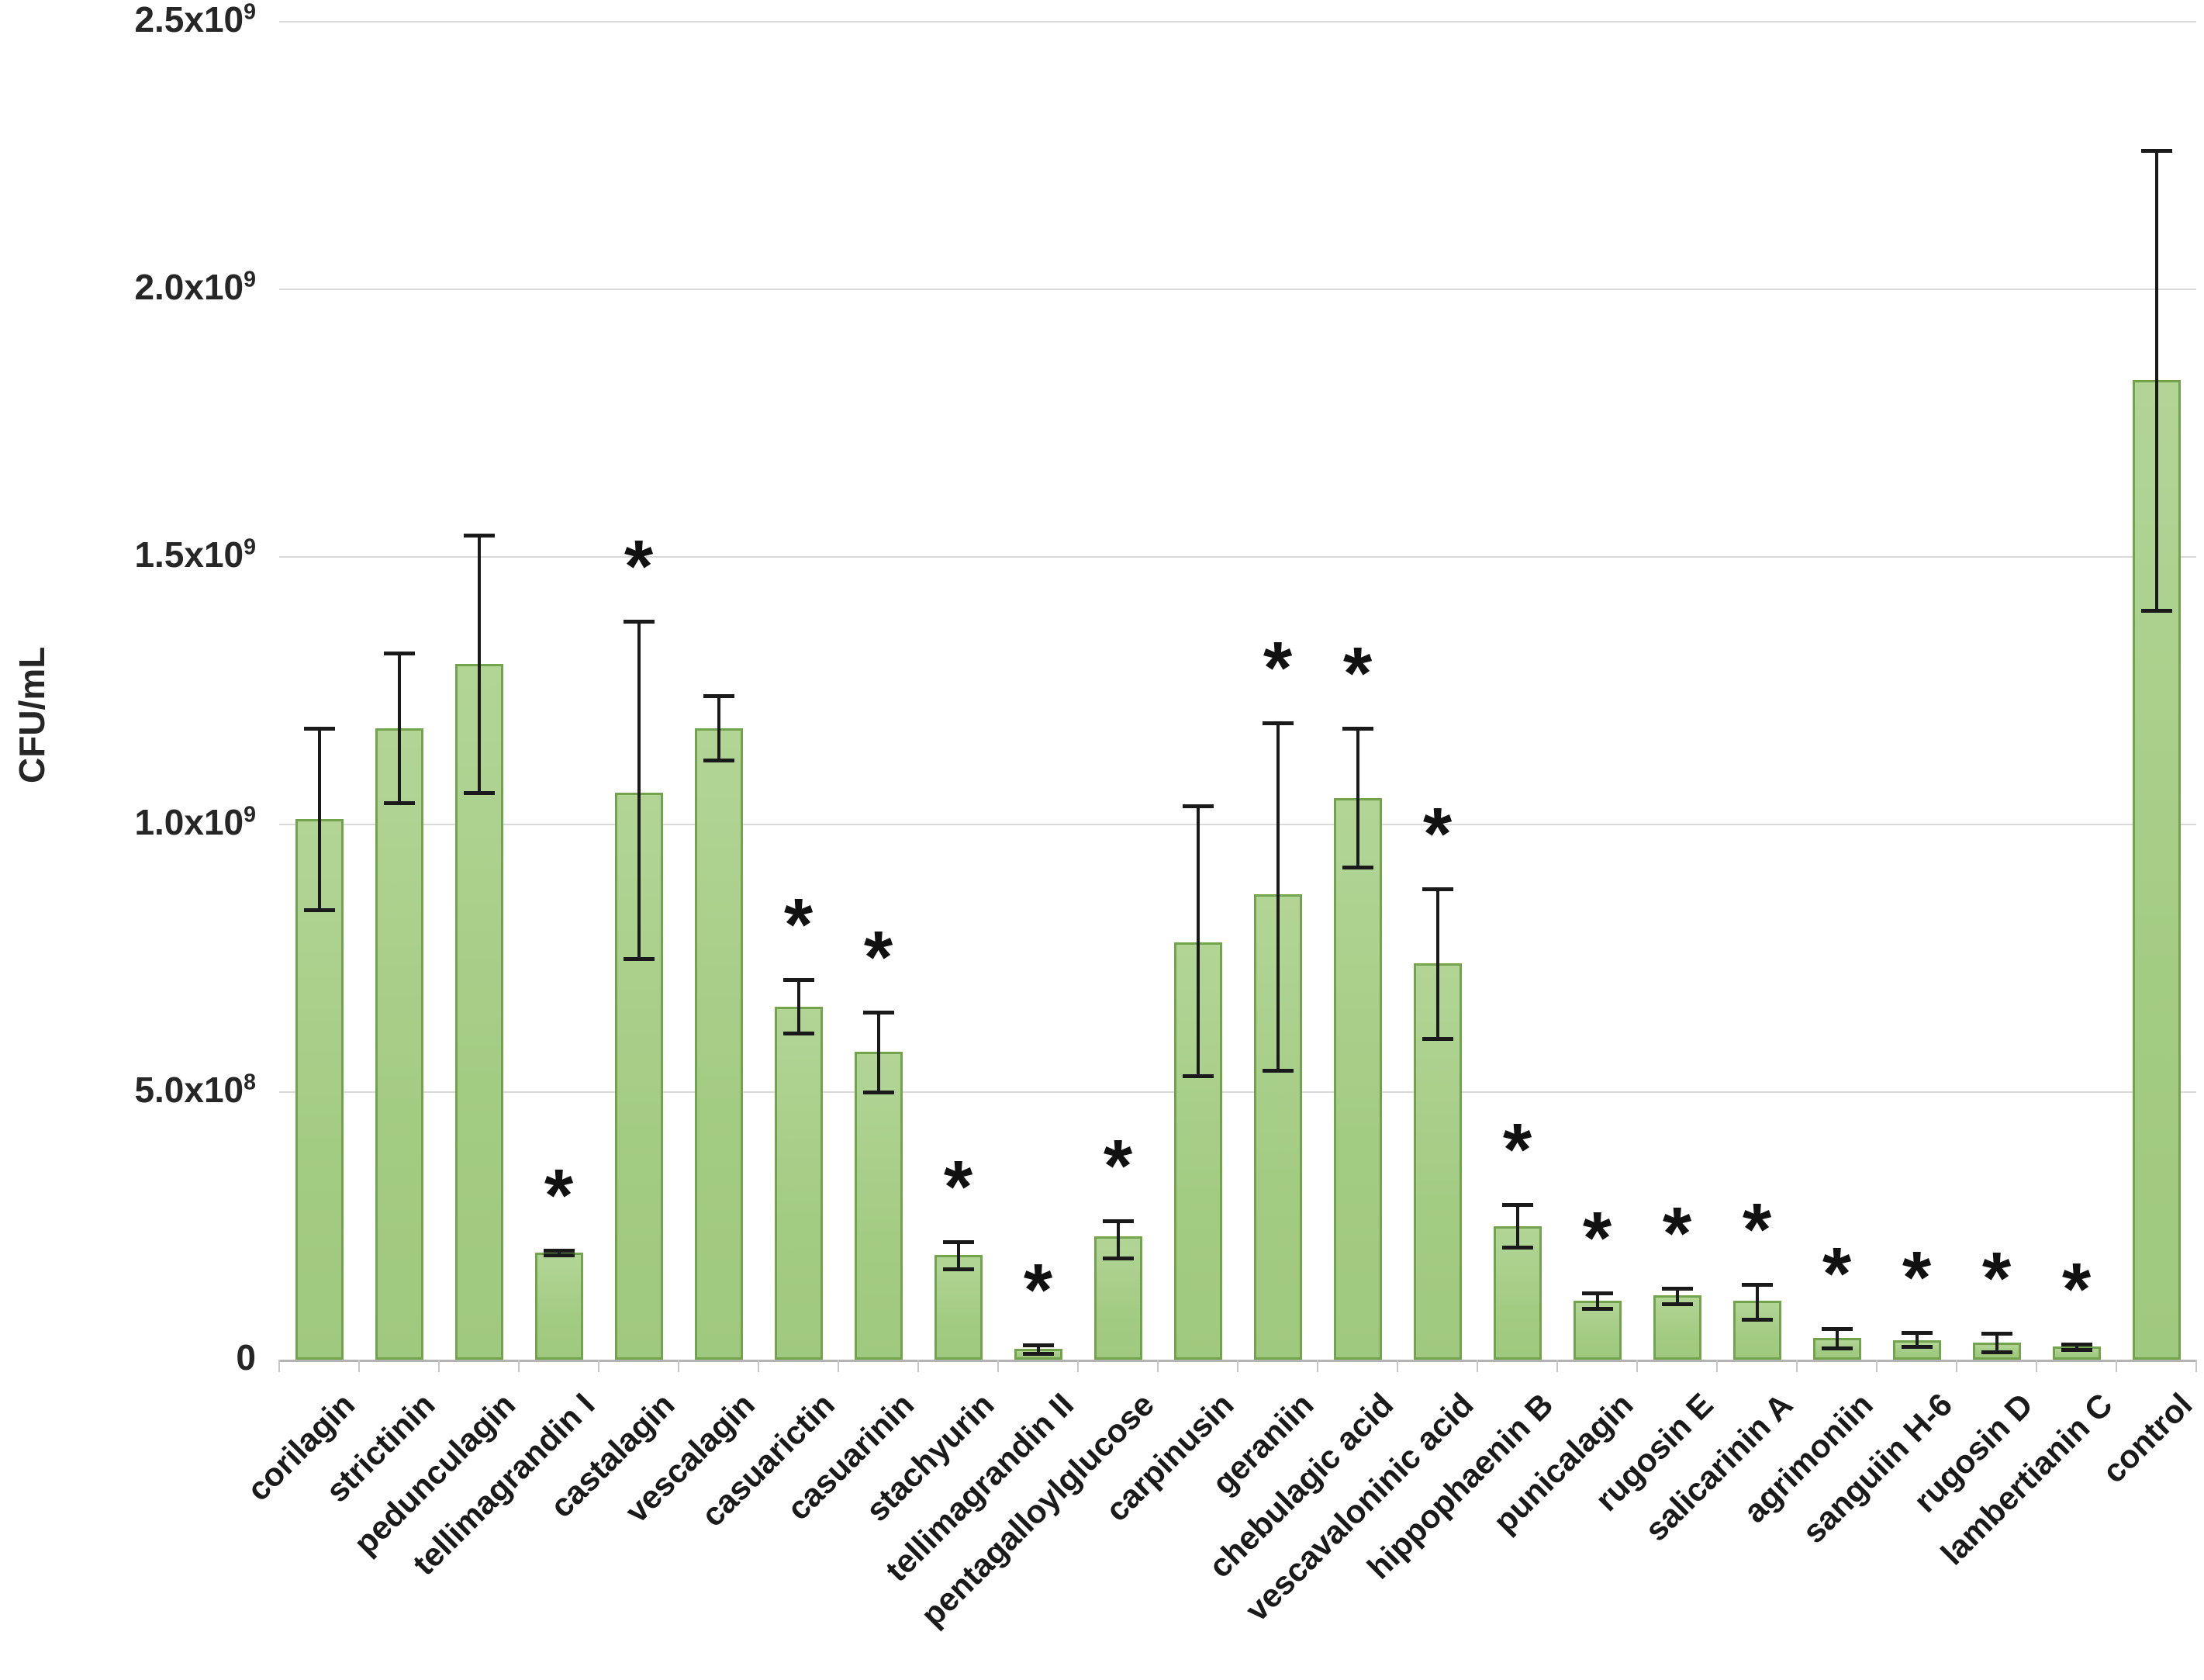 The image size is (2204, 1680). I want to click on bar-chebulagic-acid, so click(1357, 1078).